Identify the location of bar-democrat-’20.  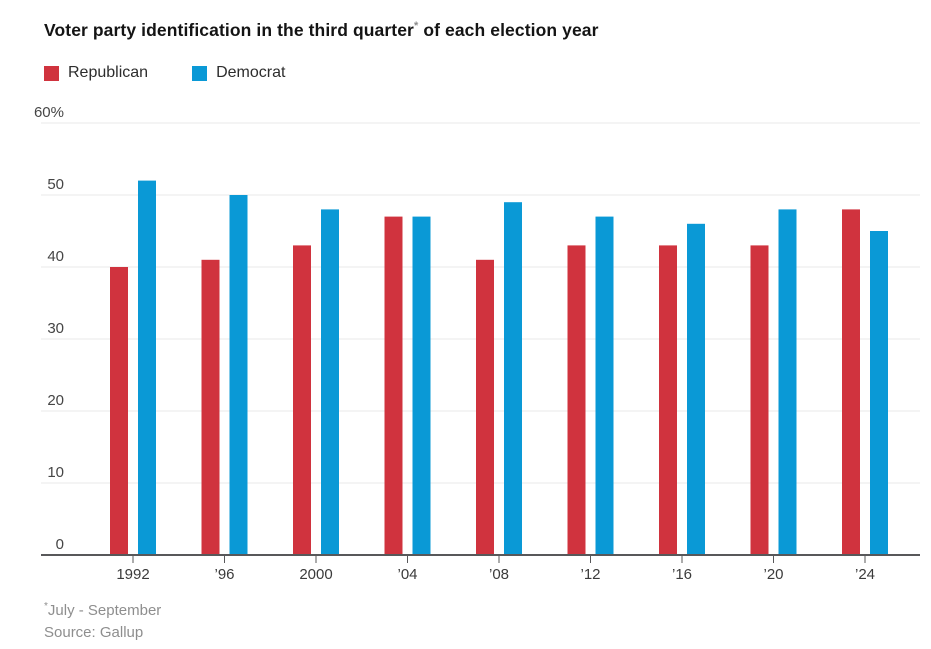
(787, 382).